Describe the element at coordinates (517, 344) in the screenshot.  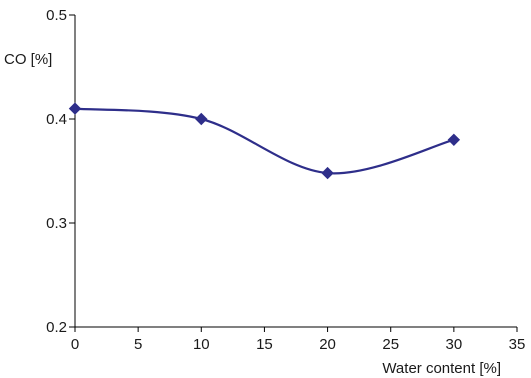
I see `x-tick-label: 35` at that location.